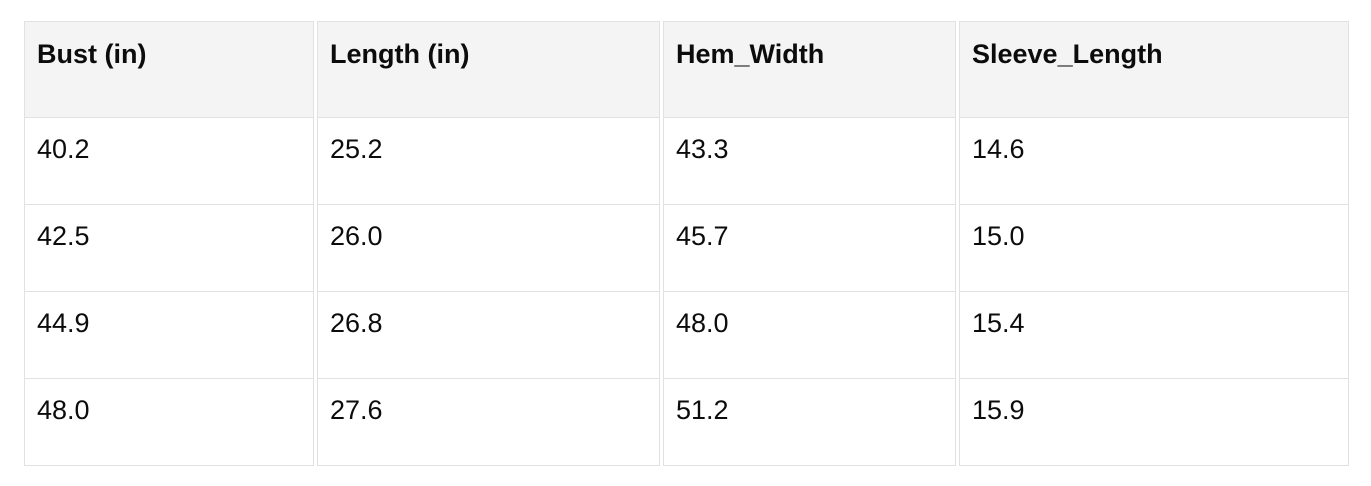 The height and width of the screenshot is (486, 1371). What do you see at coordinates (488, 248) in the screenshot?
I see `table-cell: 26.0` at bounding box center [488, 248].